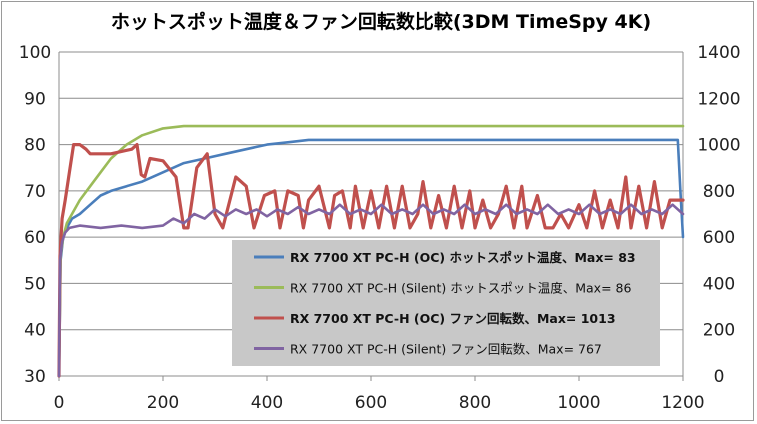 This screenshot has height=424, width=757. What do you see at coordinates (578, 403) in the screenshot?
I see `x-tick-label: 1000` at bounding box center [578, 403].